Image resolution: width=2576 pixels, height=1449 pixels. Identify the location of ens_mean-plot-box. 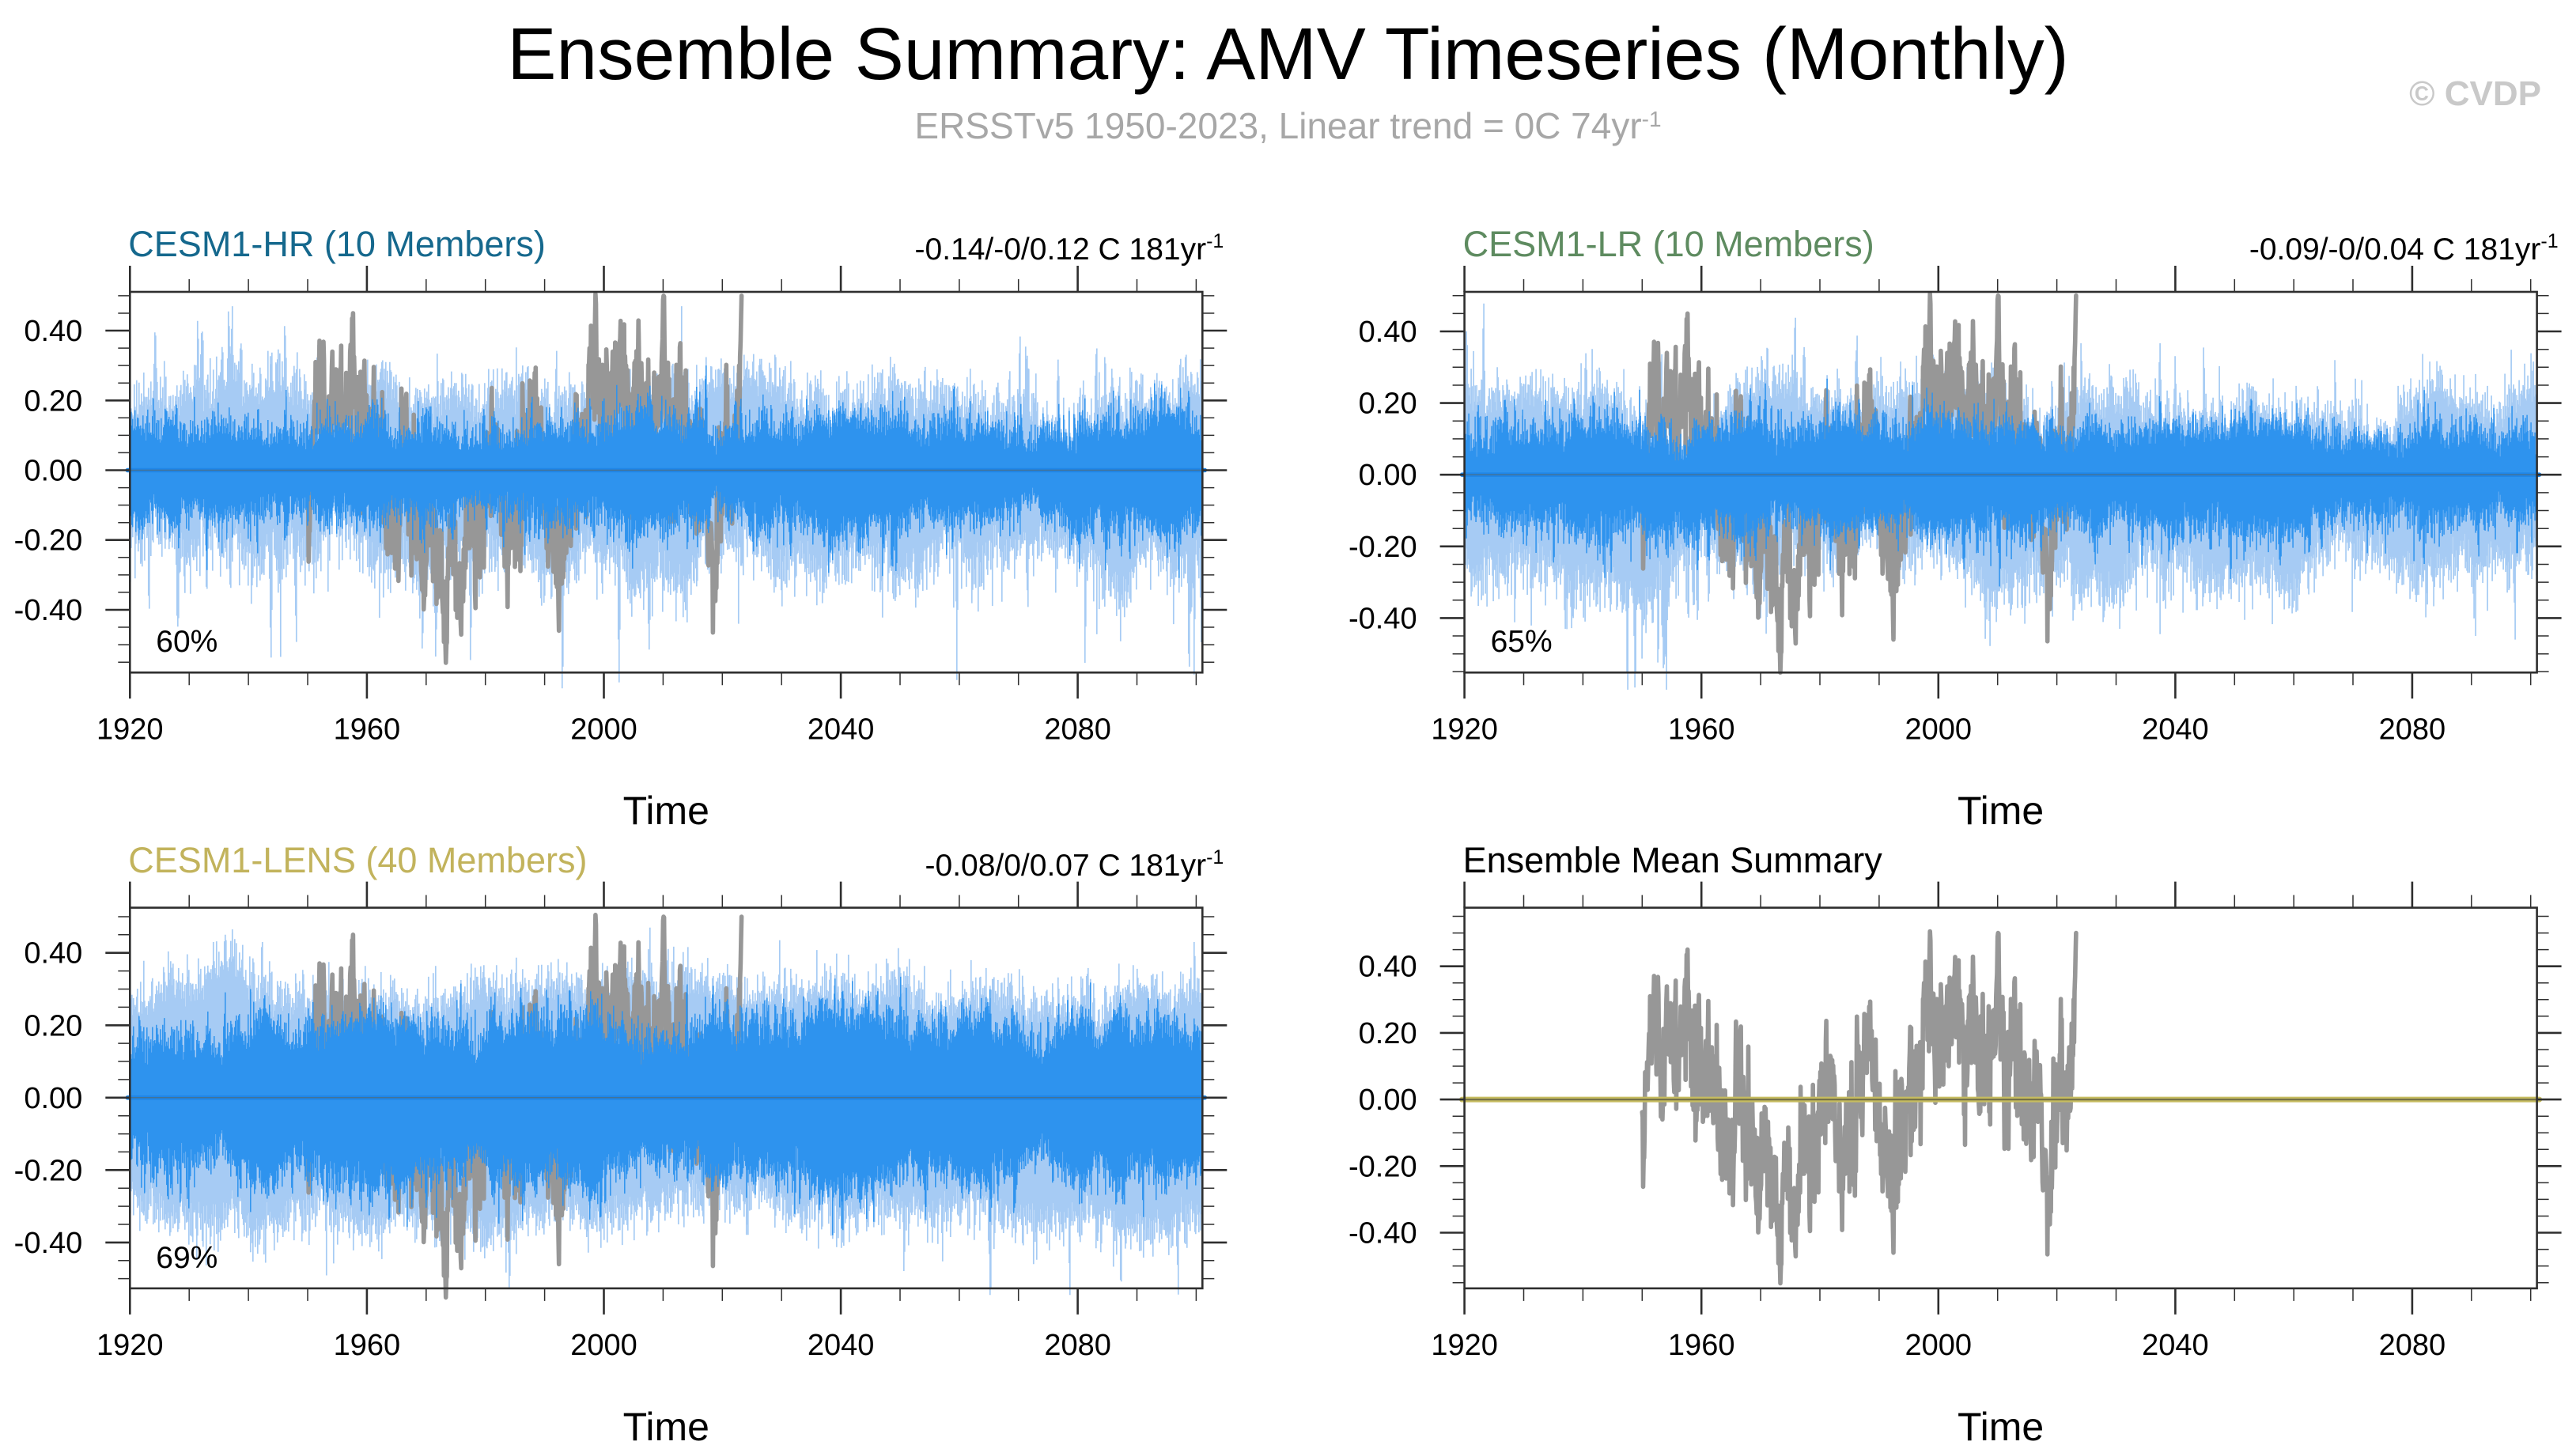
(2000, 1098).